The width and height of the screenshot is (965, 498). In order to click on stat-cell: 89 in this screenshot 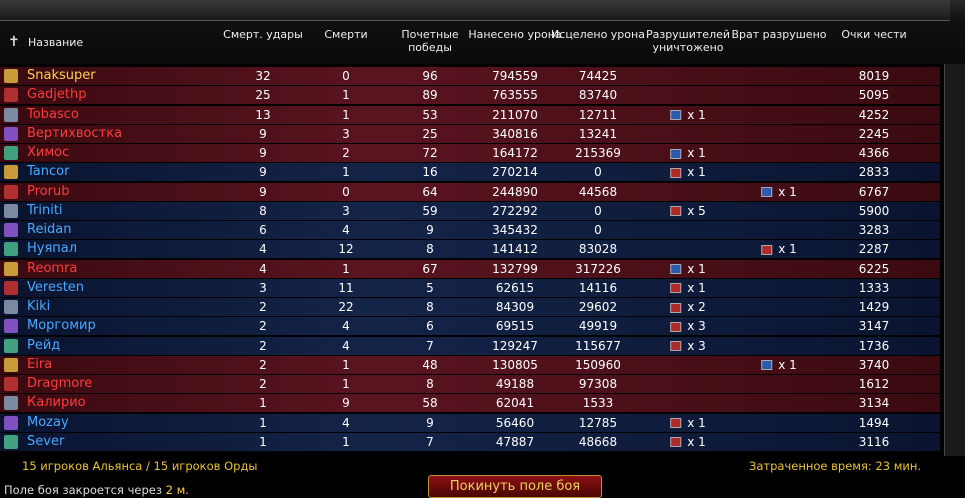, I will do `click(430, 95)`.